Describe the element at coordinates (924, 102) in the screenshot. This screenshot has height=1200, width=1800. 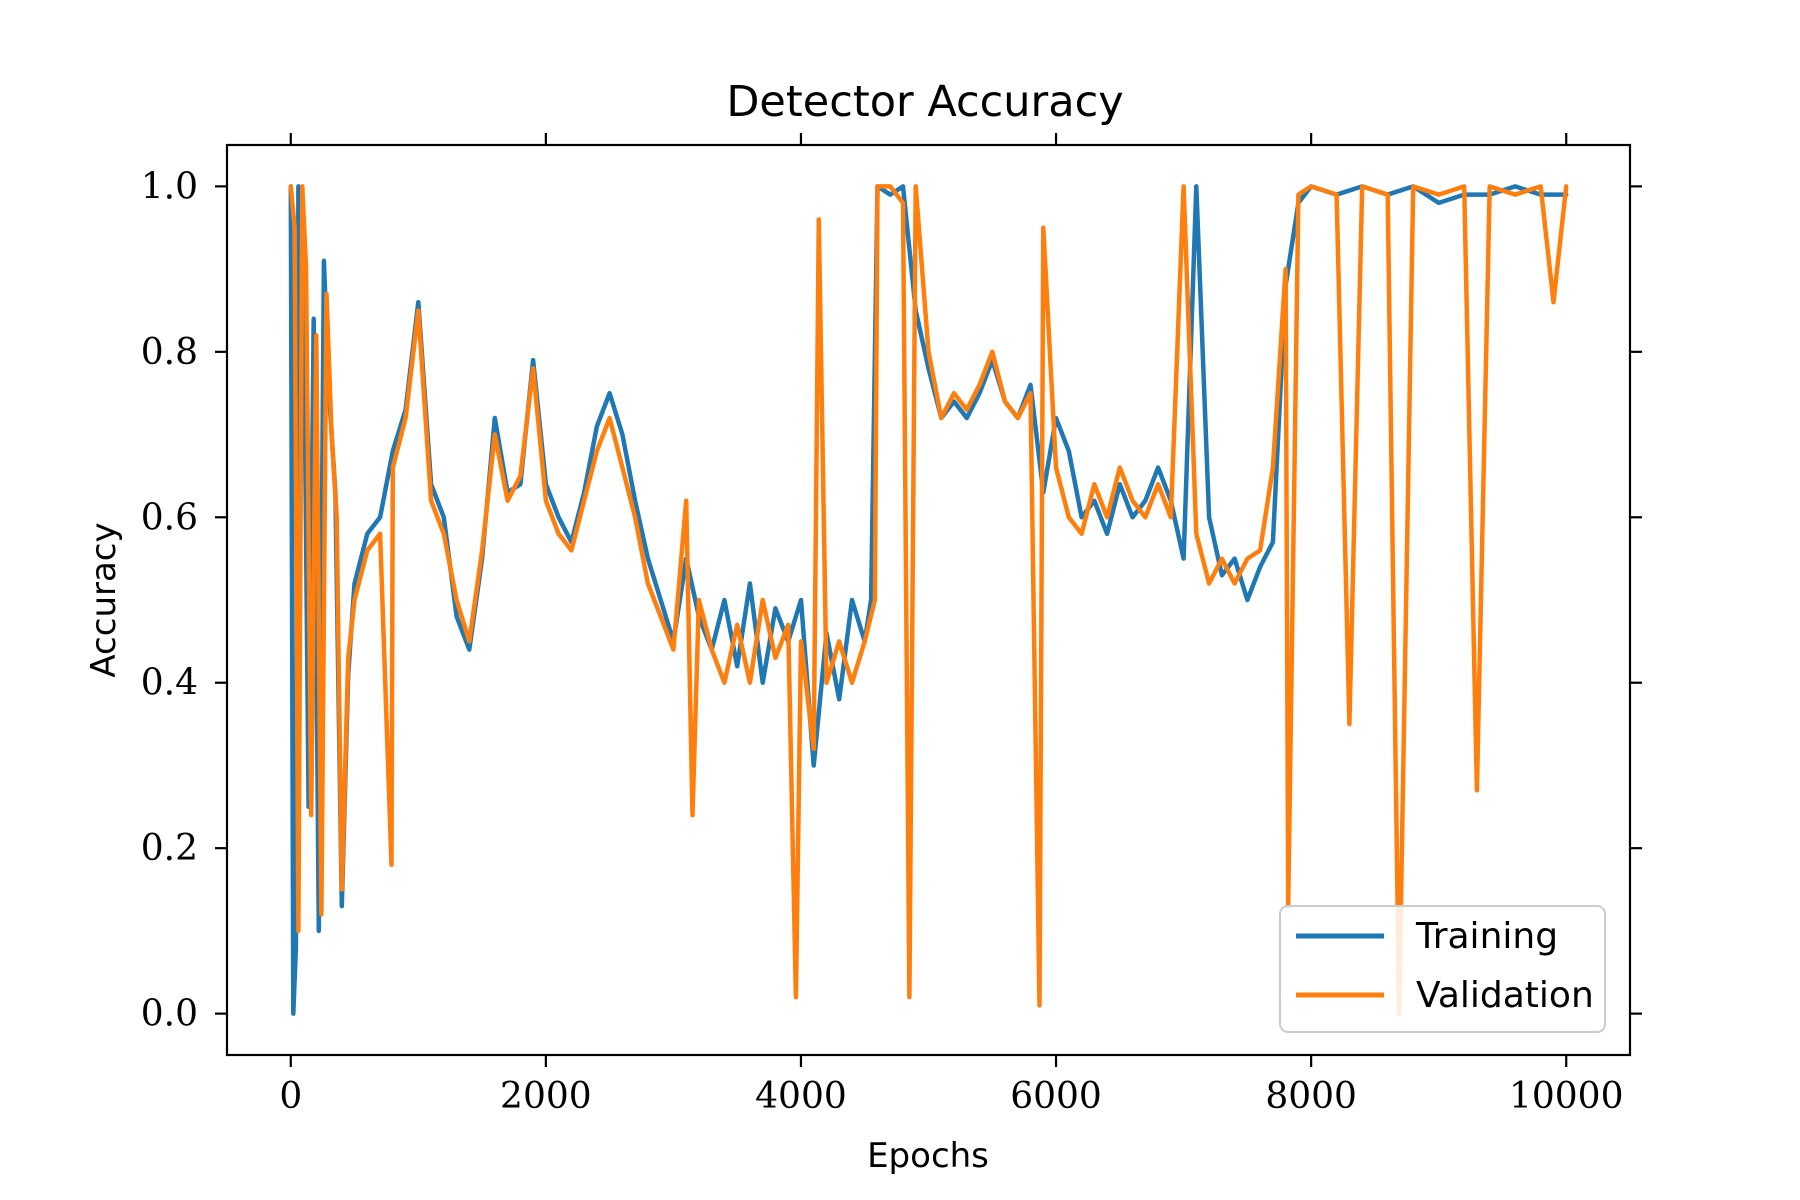
I see `chart-title: Detector Accuracy` at that location.